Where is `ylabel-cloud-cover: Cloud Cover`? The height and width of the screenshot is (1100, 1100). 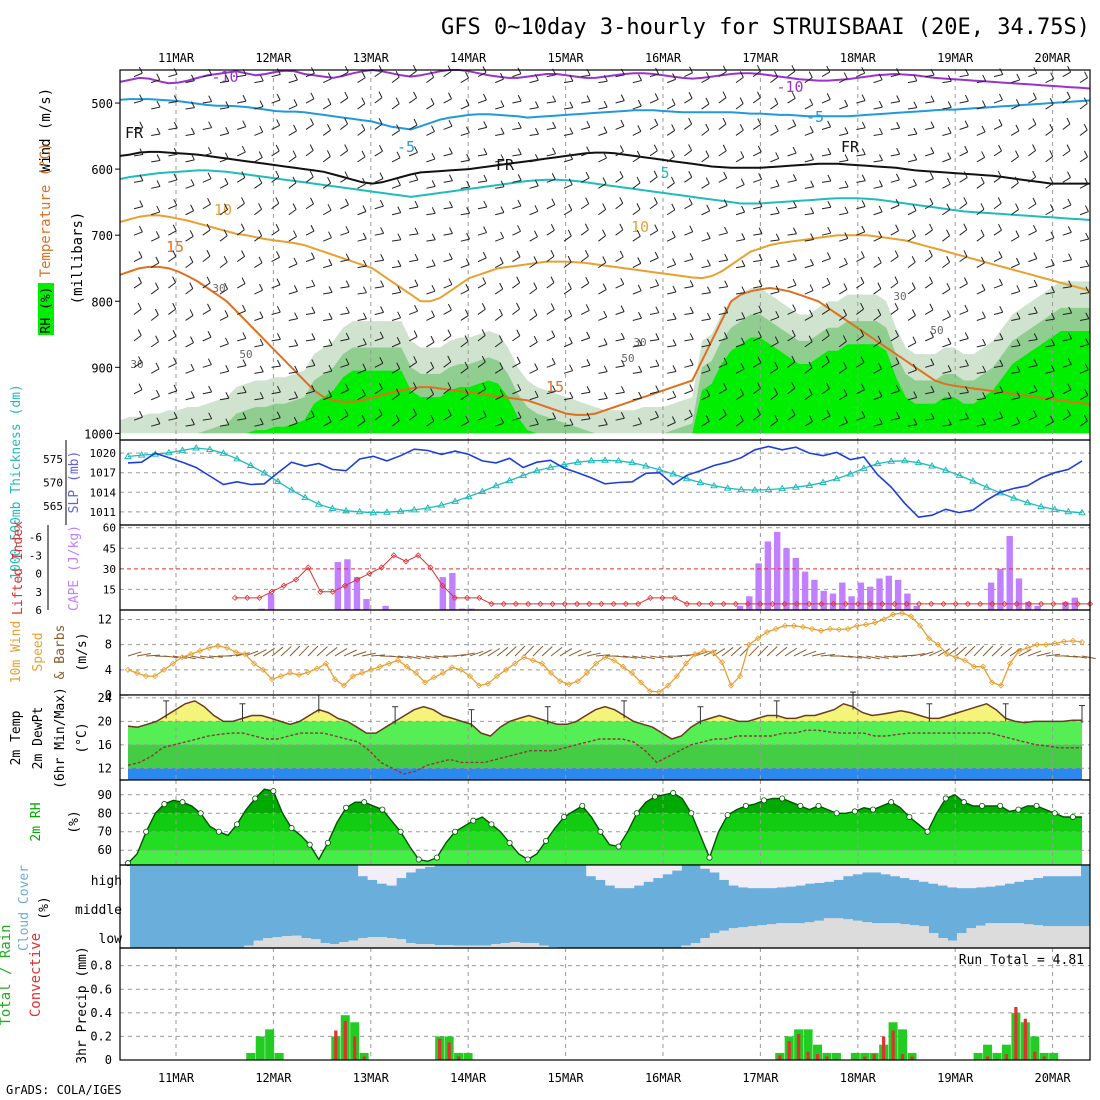
ylabel-cloud-cover: Cloud Cover is located at coordinates (24, 908).